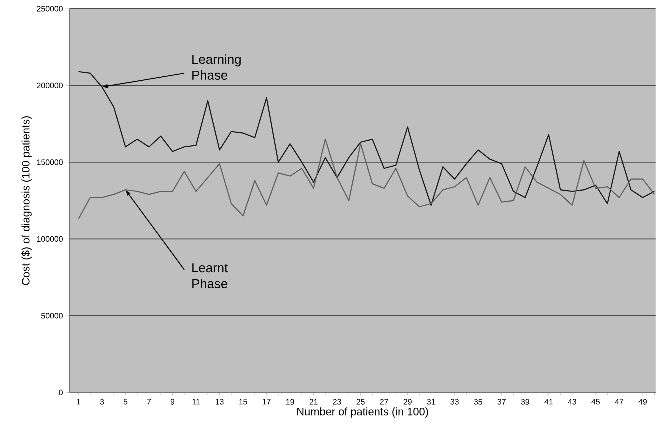  I want to click on annotation: Learnt Phase, so click(210, 276).